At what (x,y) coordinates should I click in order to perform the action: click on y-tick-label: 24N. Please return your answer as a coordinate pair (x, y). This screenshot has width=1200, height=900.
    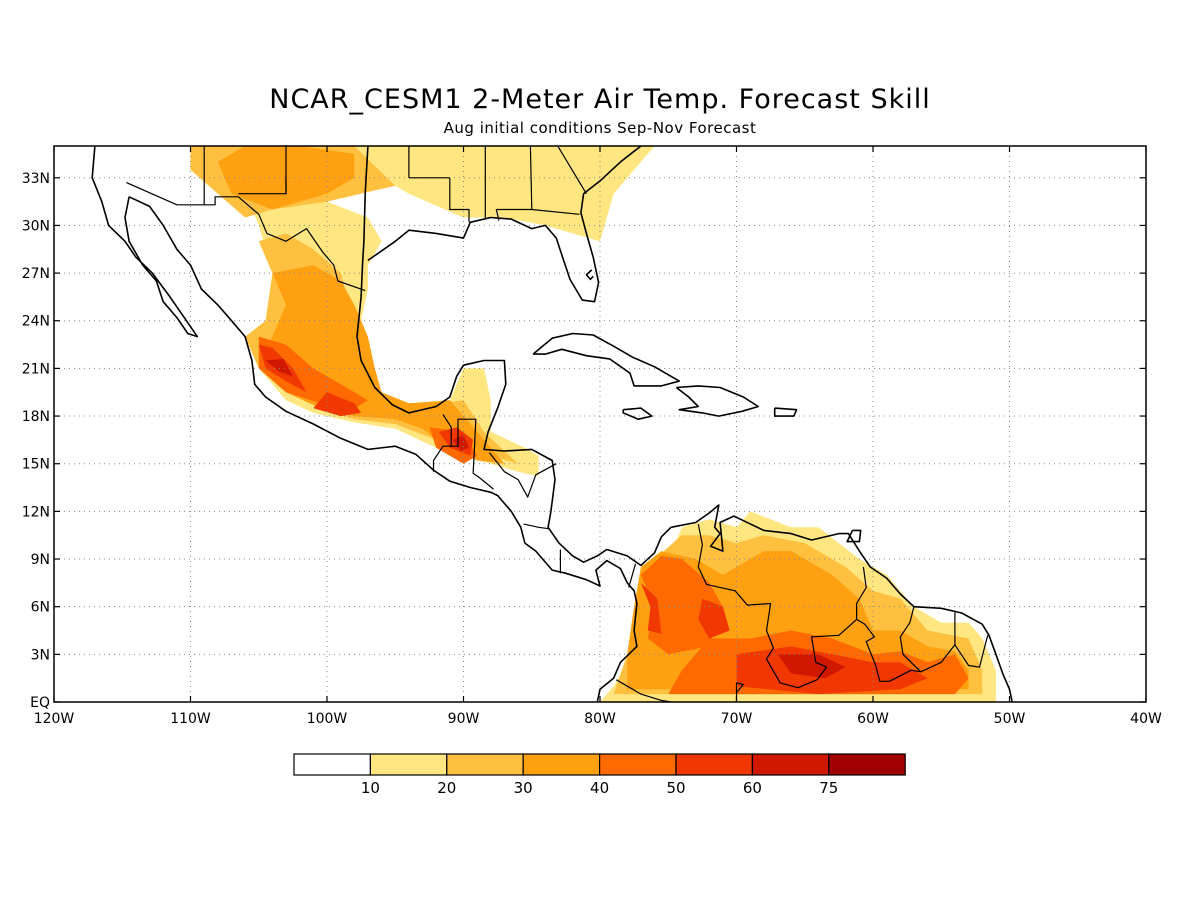
    Looking at the image, I should click on (36, 322).